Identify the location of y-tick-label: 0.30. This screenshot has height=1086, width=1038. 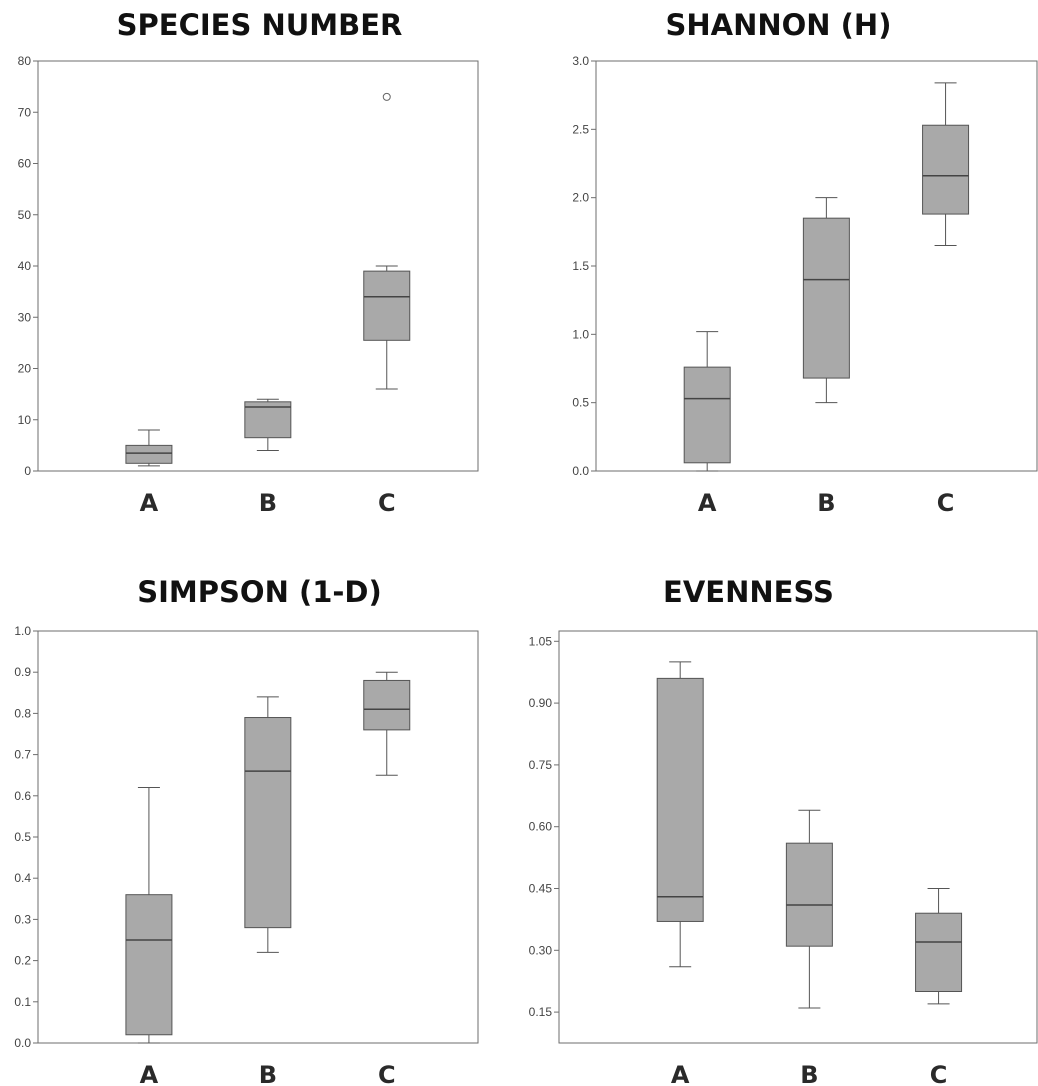
(541, 950).